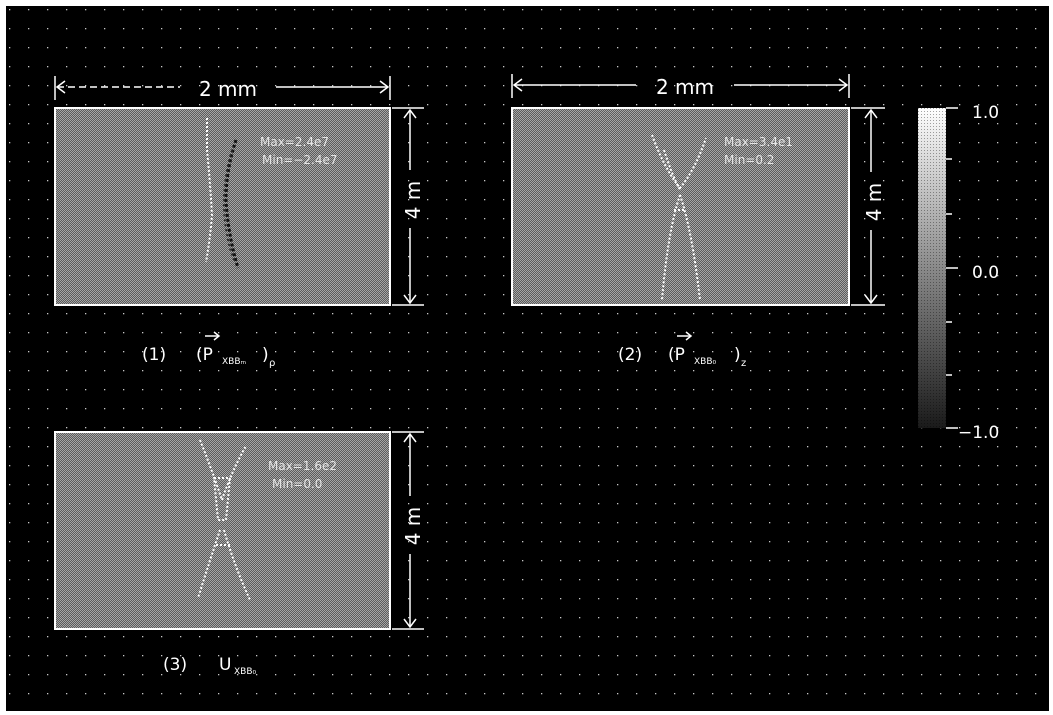  I want to click on annotation-min: Min=−2.4e7, so click(300, 160).